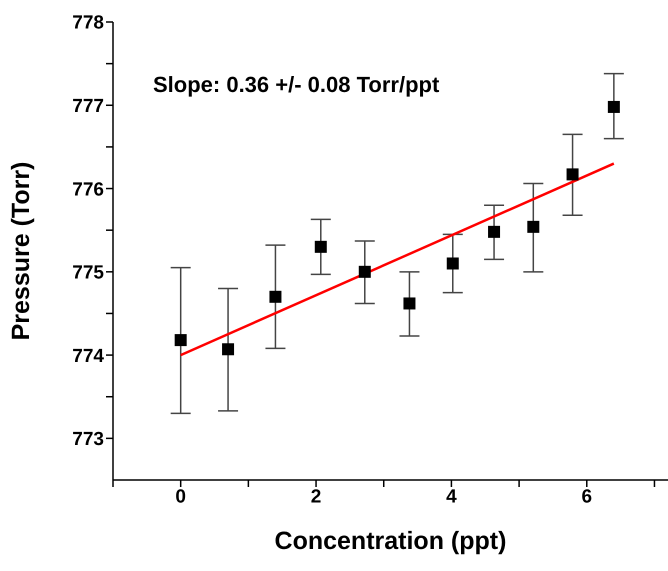 The height and width of the screenshot is (571, 668). What do you see at coordinates (20, 251) in the screenshot?
I see `y-axis-title: Pressure (Torr)` at bounding box center [20, 251].